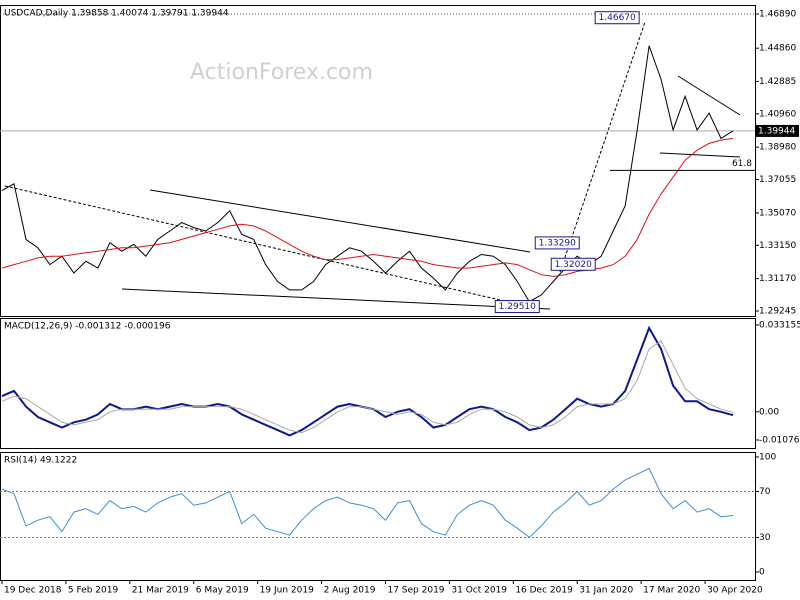  I want to click on y-tick-label: 1.42885, so click(777, 82).